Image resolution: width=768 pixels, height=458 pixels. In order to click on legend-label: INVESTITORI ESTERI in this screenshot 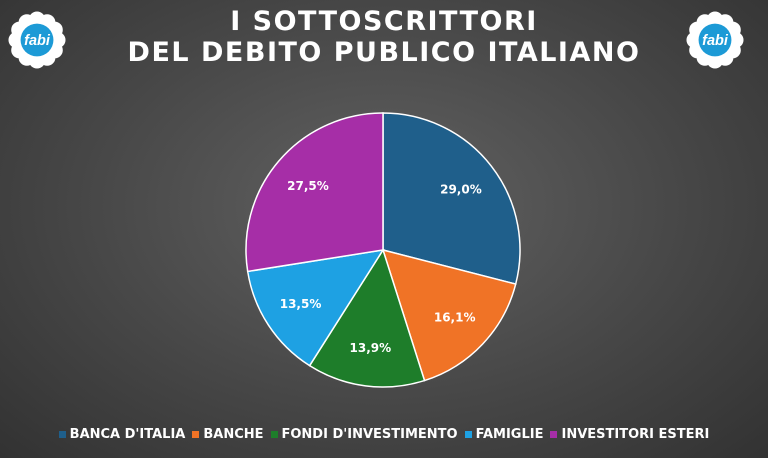, I will do `click(635, 434)`.